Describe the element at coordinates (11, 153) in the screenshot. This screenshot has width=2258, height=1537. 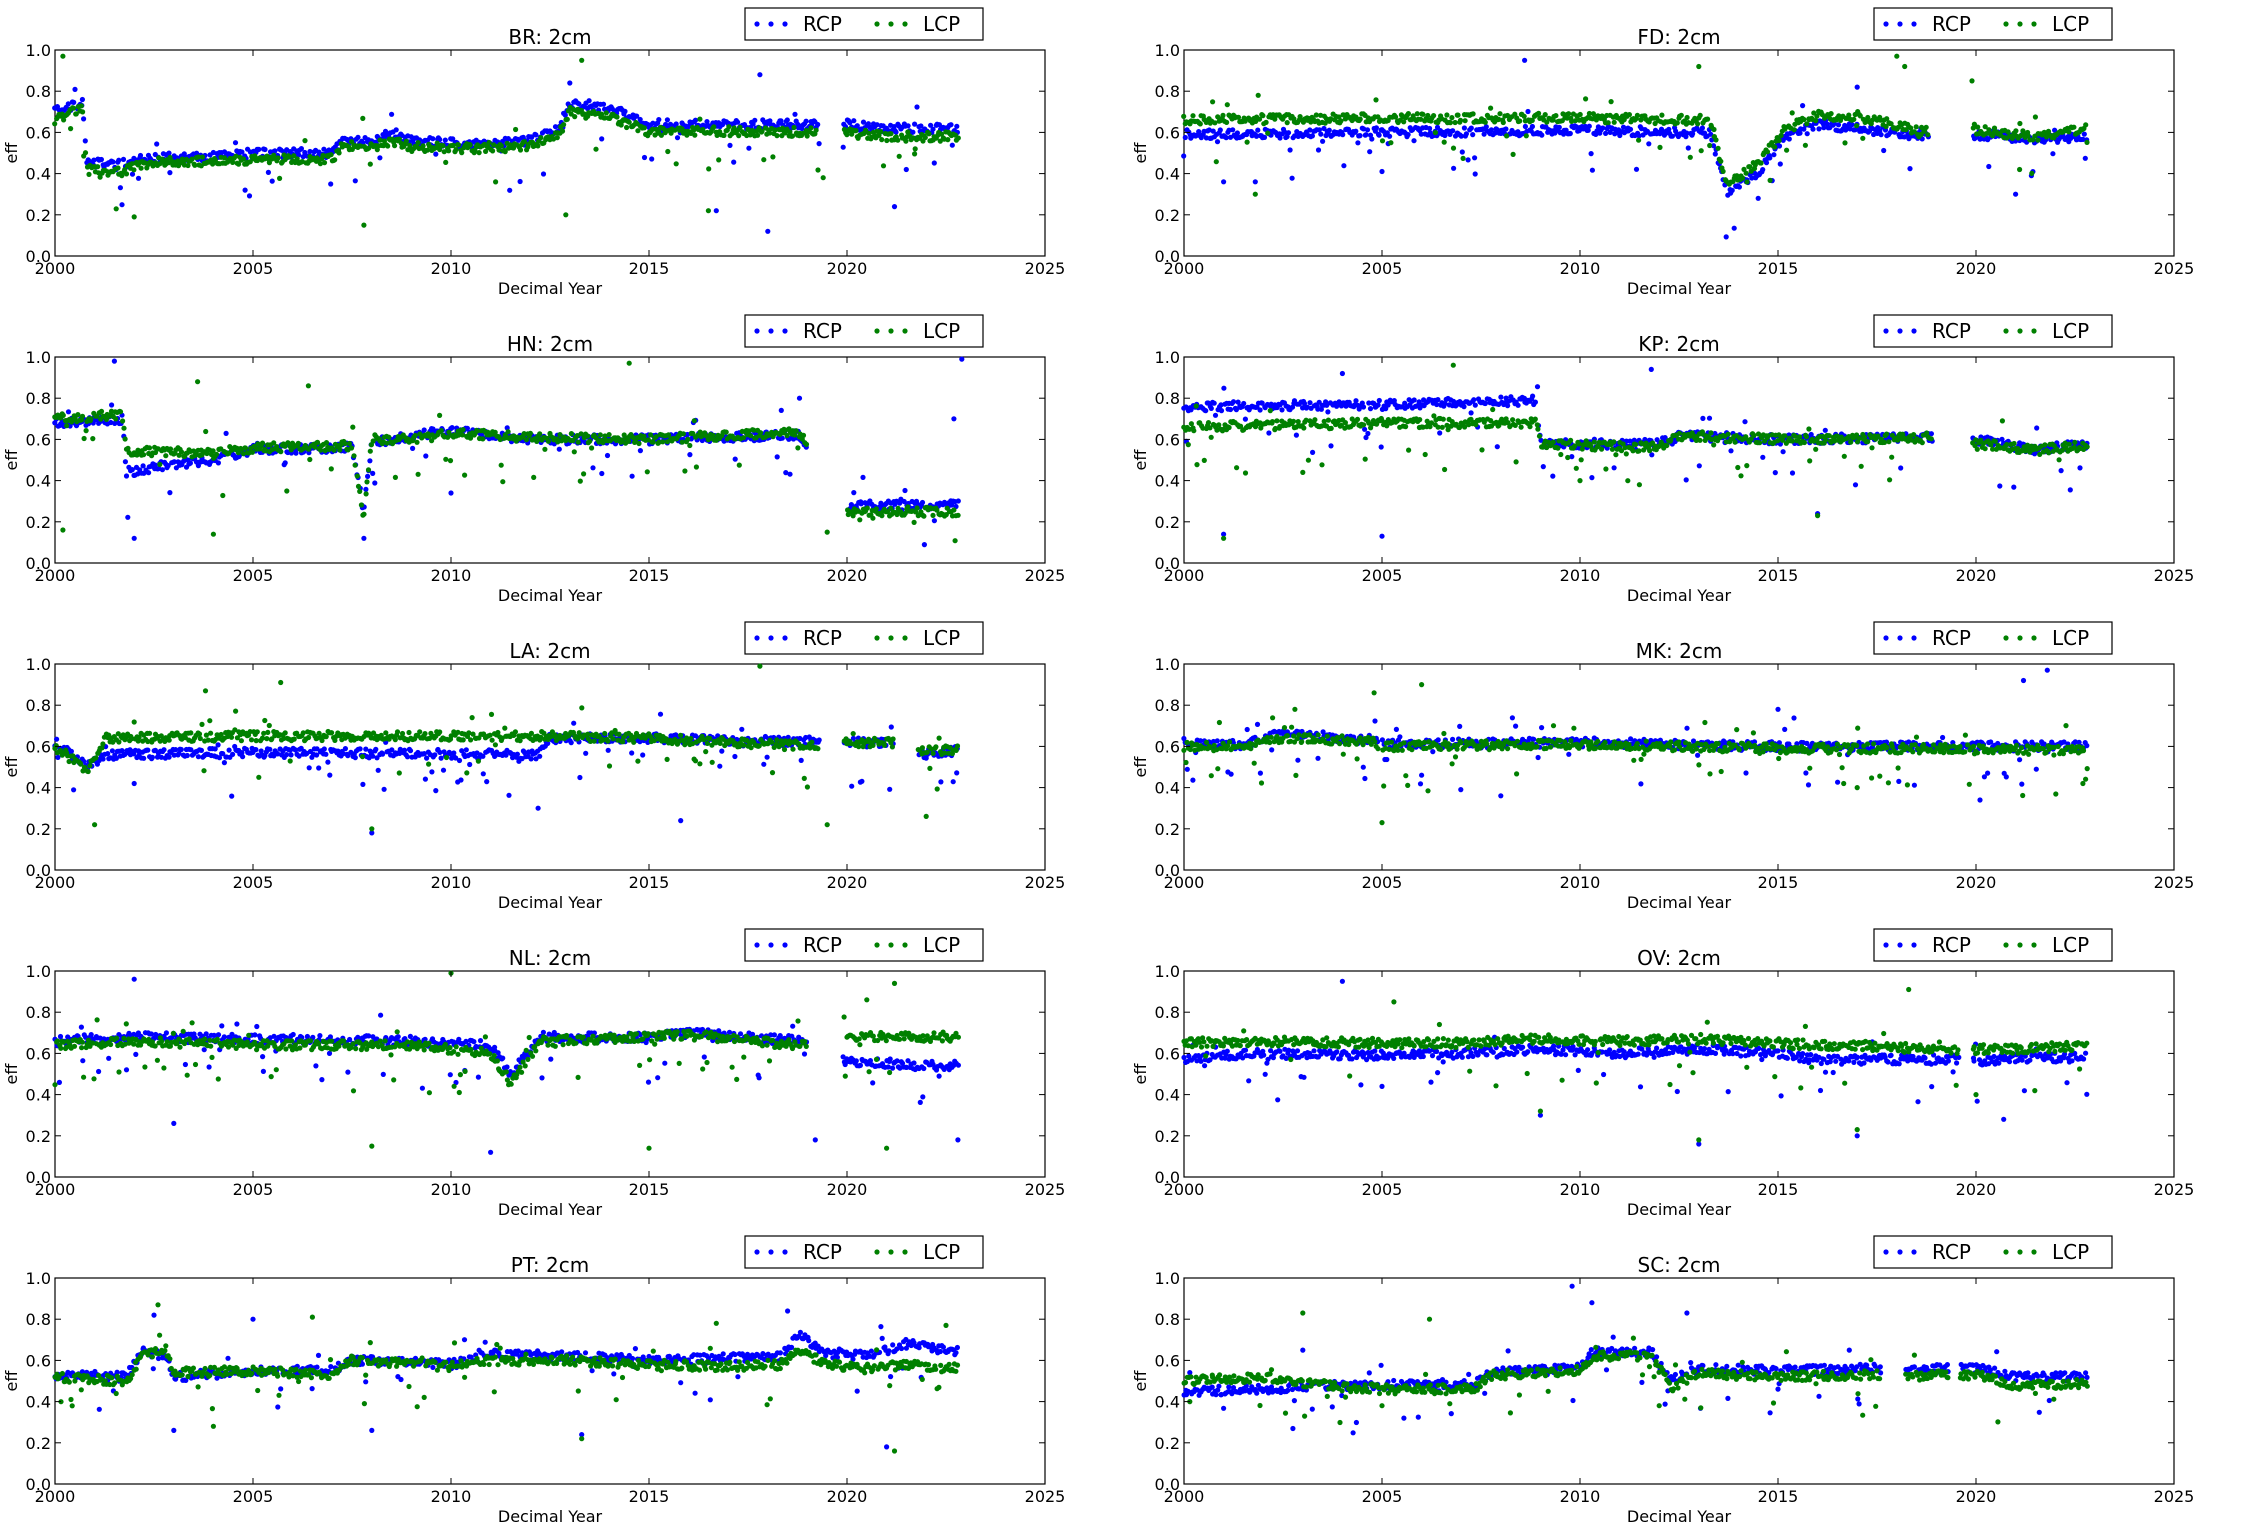
I see `y-axis-label: eff` at that location.